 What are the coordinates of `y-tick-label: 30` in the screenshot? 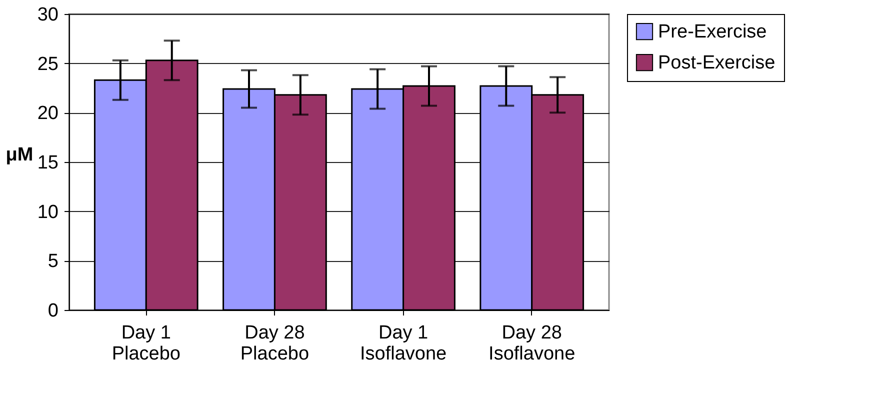 It's located at (47, 15).